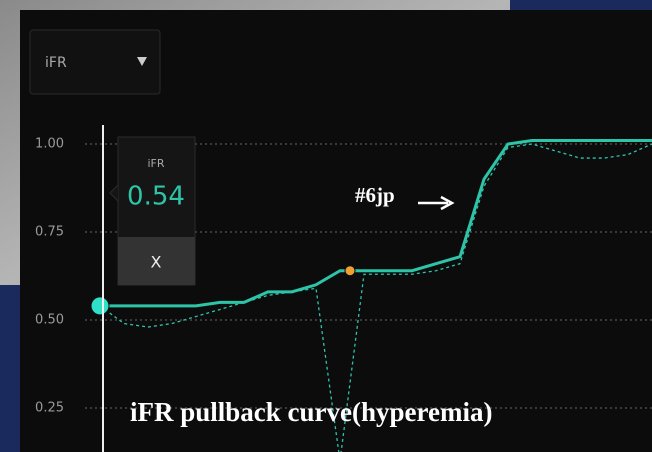 The height and width of the screenshot is (452, 652). What do you see at coordinates (100, 306) in the screenshot?
I see `cursor-marker` at bounding box center [100, 306].